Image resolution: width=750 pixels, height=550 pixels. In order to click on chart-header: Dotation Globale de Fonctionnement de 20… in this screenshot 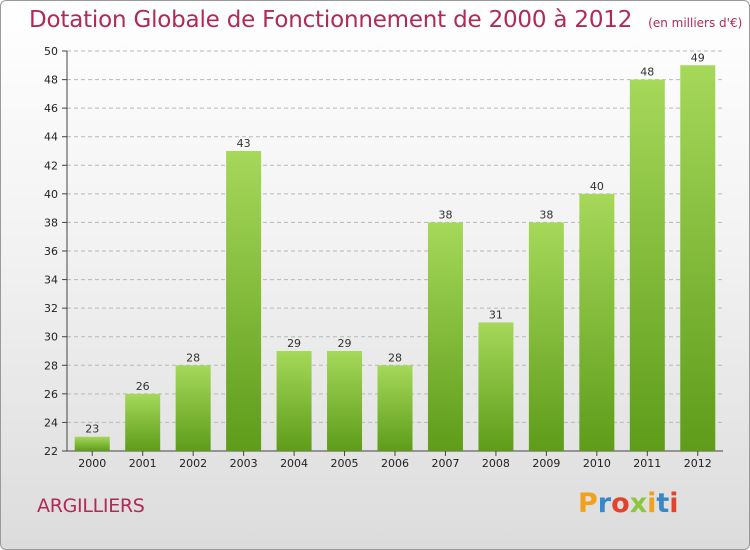, I will do `click(385, 20)`.